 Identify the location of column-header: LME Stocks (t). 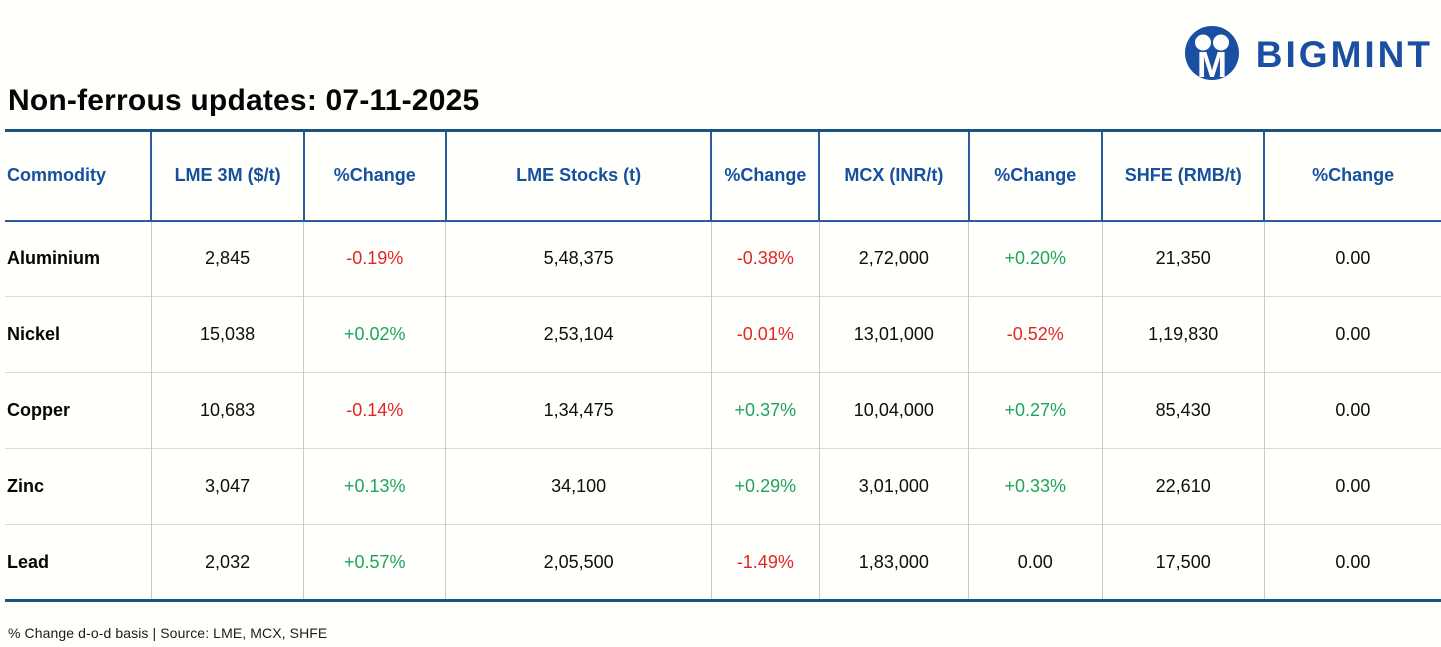
(578, 176).